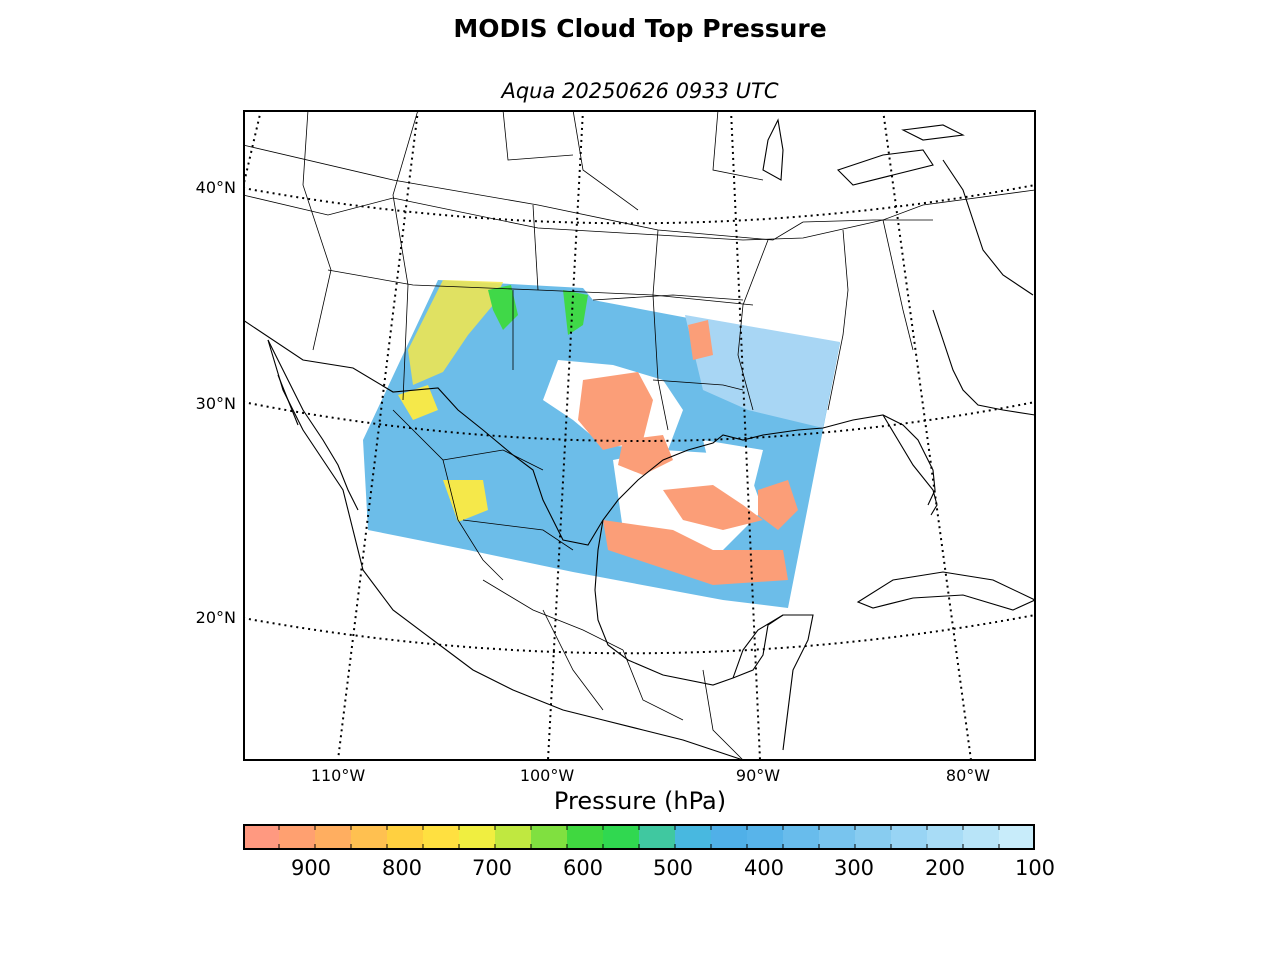  Describe the element at coordinates (503, 307) in the screenshot. I see `swath-green-nw` at that location.